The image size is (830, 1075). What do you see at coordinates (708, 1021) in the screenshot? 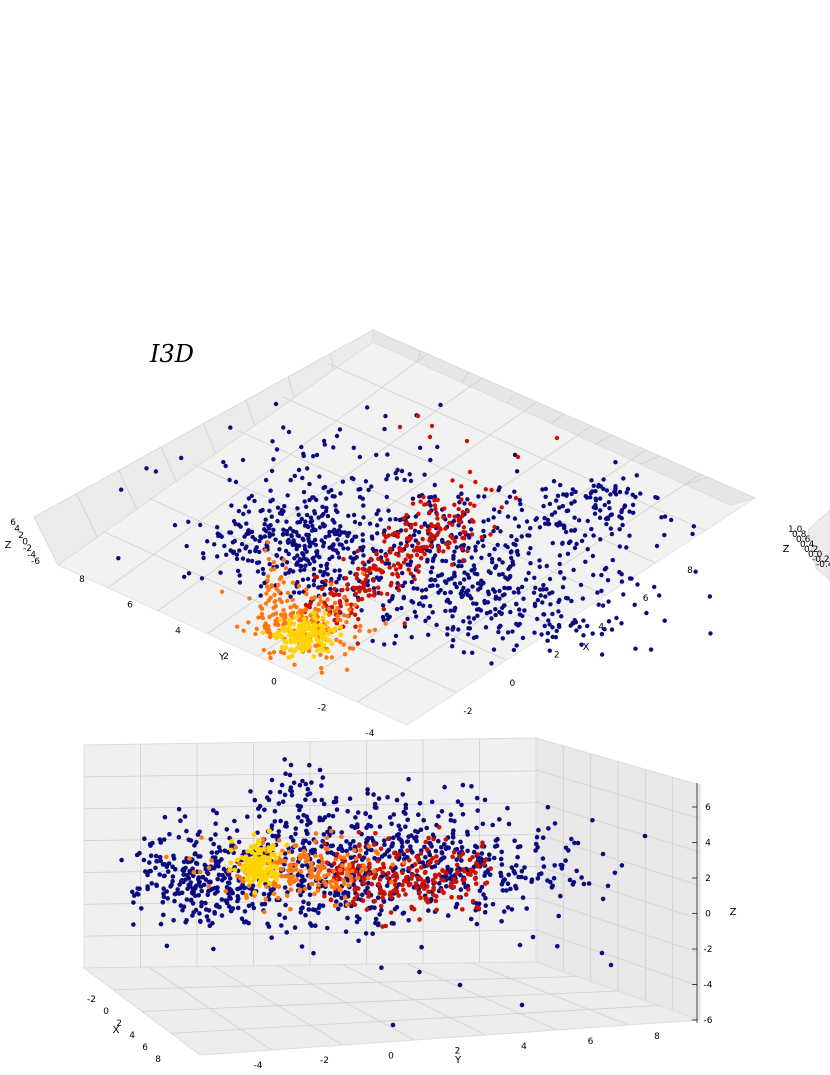
I see `z-tick-label: -6` at bounding box center [708, 1021].